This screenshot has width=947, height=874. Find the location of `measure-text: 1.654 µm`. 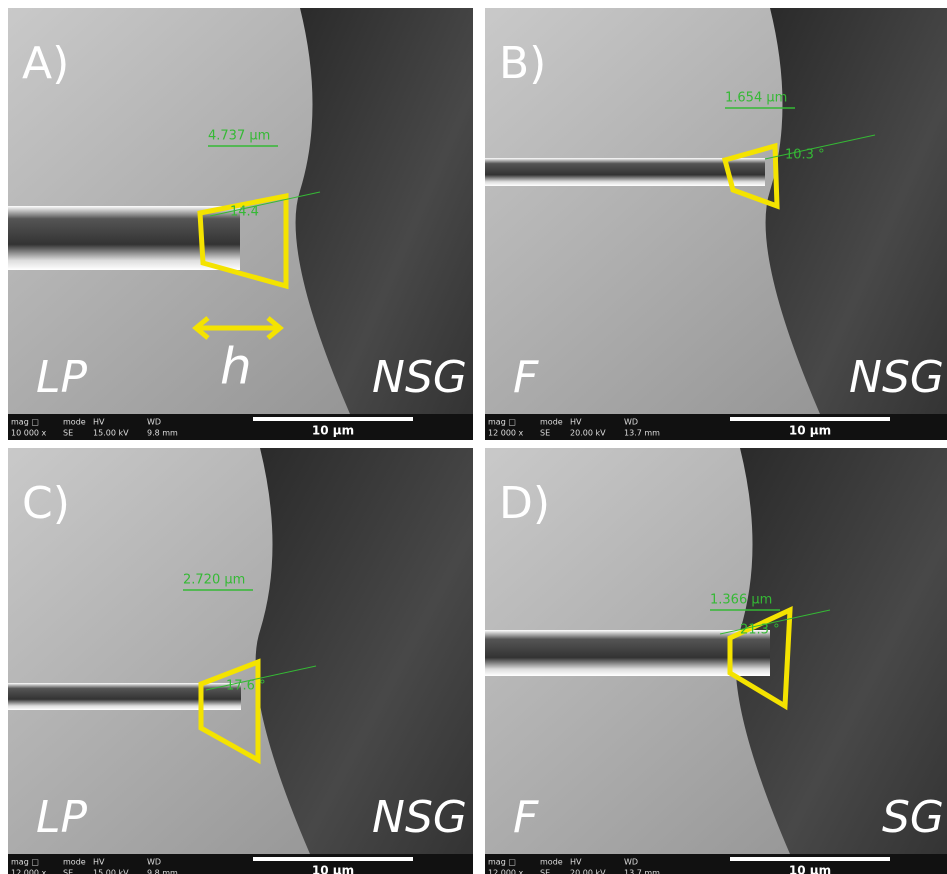

measure-text: 1.654 µm is located at coordinates (756, 98).